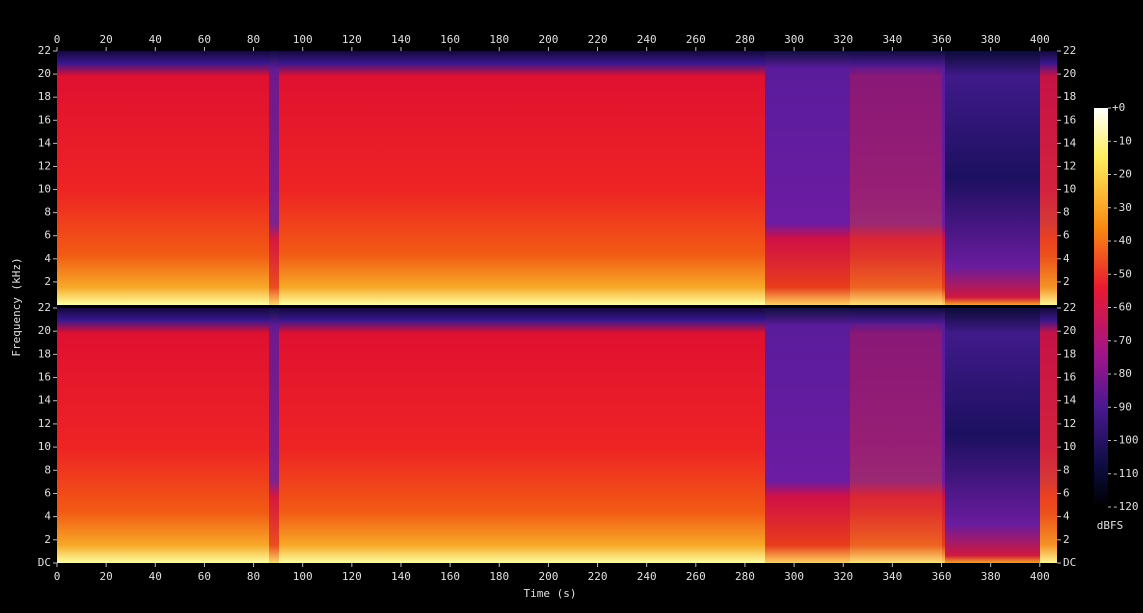 The image size is (1143, 613). What do you see at coordinates (1125, 506) in the screenshot?
I see `colorbar-tick-label: -120` at bounding box center [1125, 506].